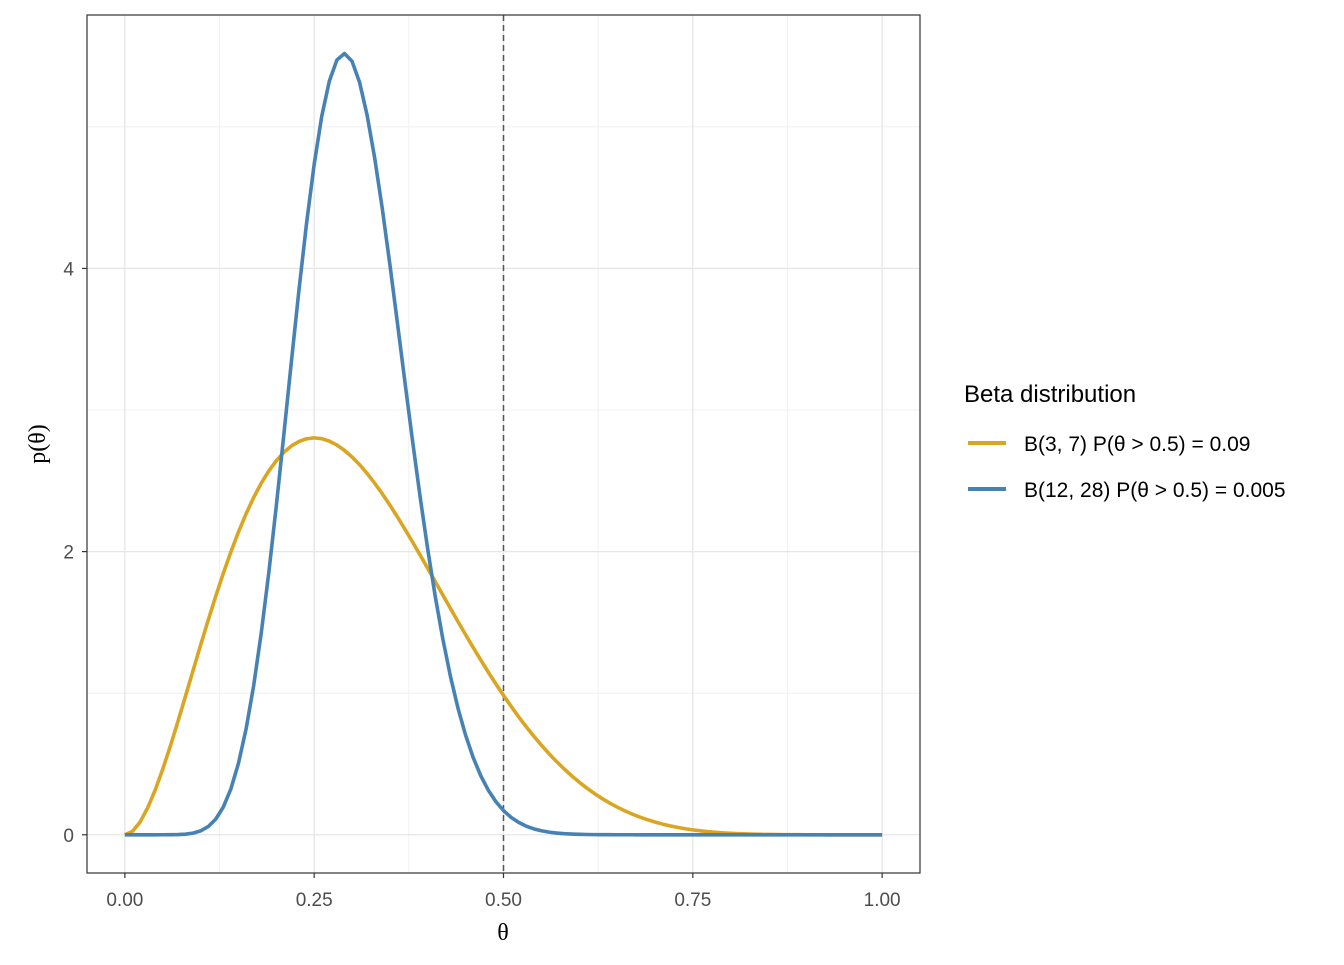 The image size is (1344, 965). What do you see at coordinates (314, 900) in the screenshot?
I see `x-tick-label: 0.25` at bounding box center [314, 900].